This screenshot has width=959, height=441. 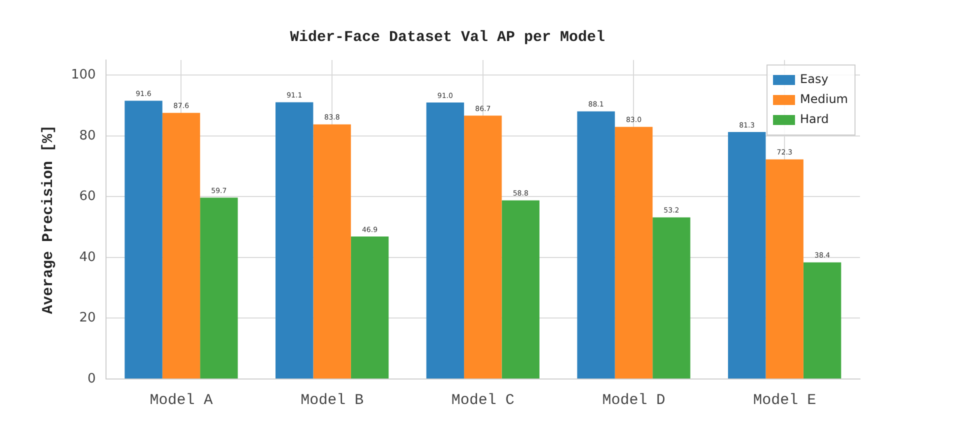 What do you see at coordinates (92, 378) in the screenshot?
I see `y-tick-label: 0` at bounding box center [92, 378].